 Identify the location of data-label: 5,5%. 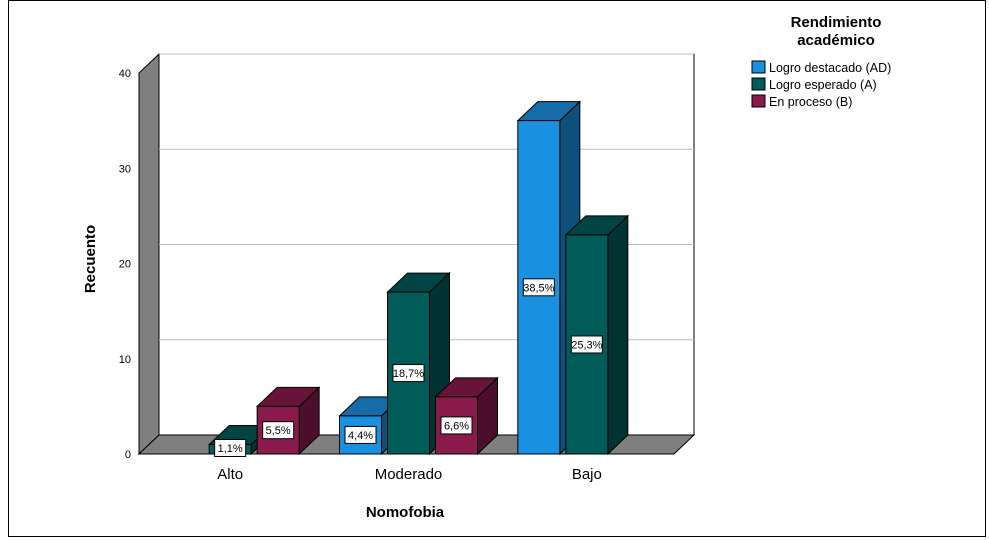
(278, 431).